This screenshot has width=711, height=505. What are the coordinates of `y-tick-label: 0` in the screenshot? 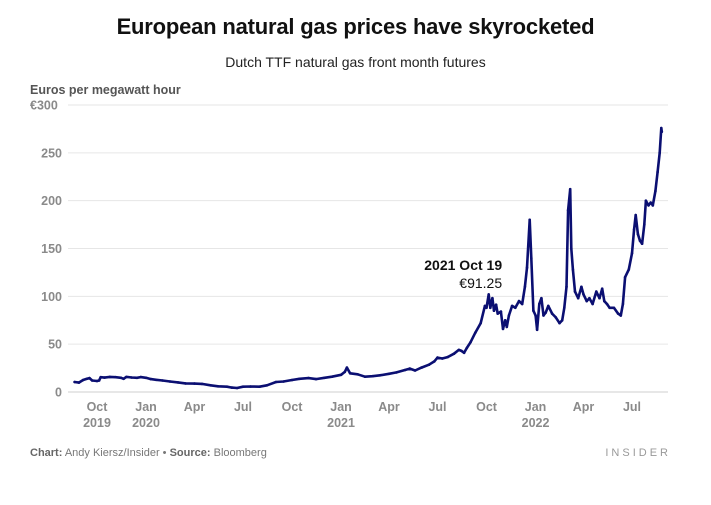 It's located at (58, 393).